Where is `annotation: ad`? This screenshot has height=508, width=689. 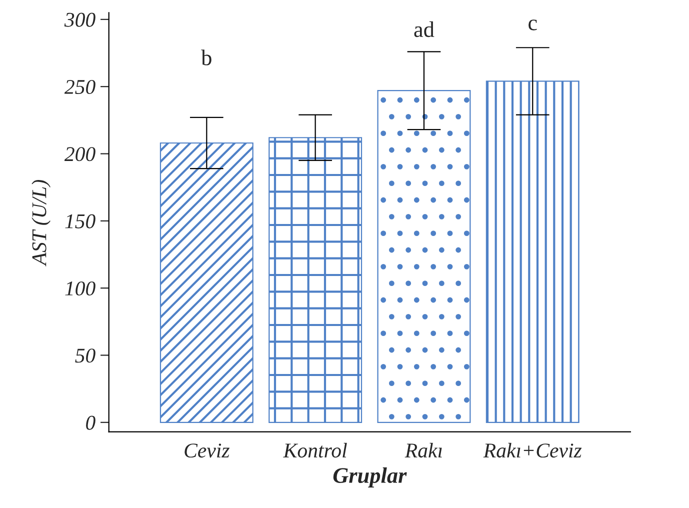 annotation: ad is located at coordinates (424, 29).